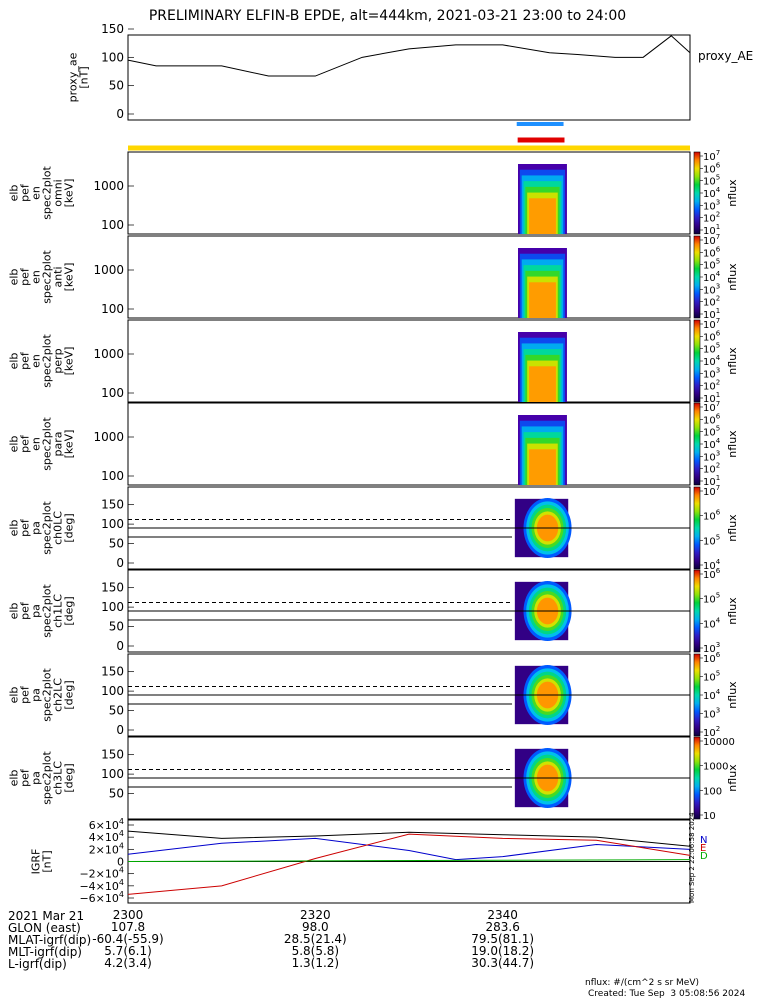  Describe the element at coordinates (697, 528) in the screenshot. I see `pa-cb-0-bar` at that location.